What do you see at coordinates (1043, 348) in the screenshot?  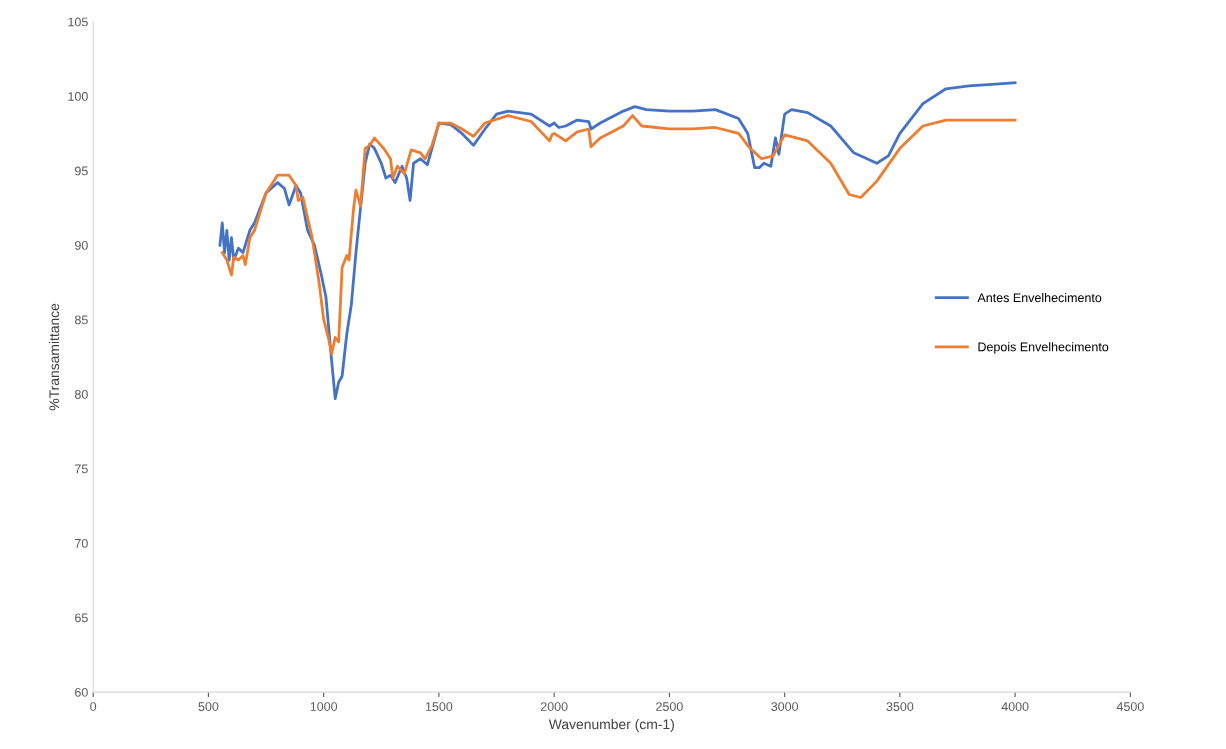 I see `legend-label: Depois Envelhecimento` at bounding box center [1043, 348].